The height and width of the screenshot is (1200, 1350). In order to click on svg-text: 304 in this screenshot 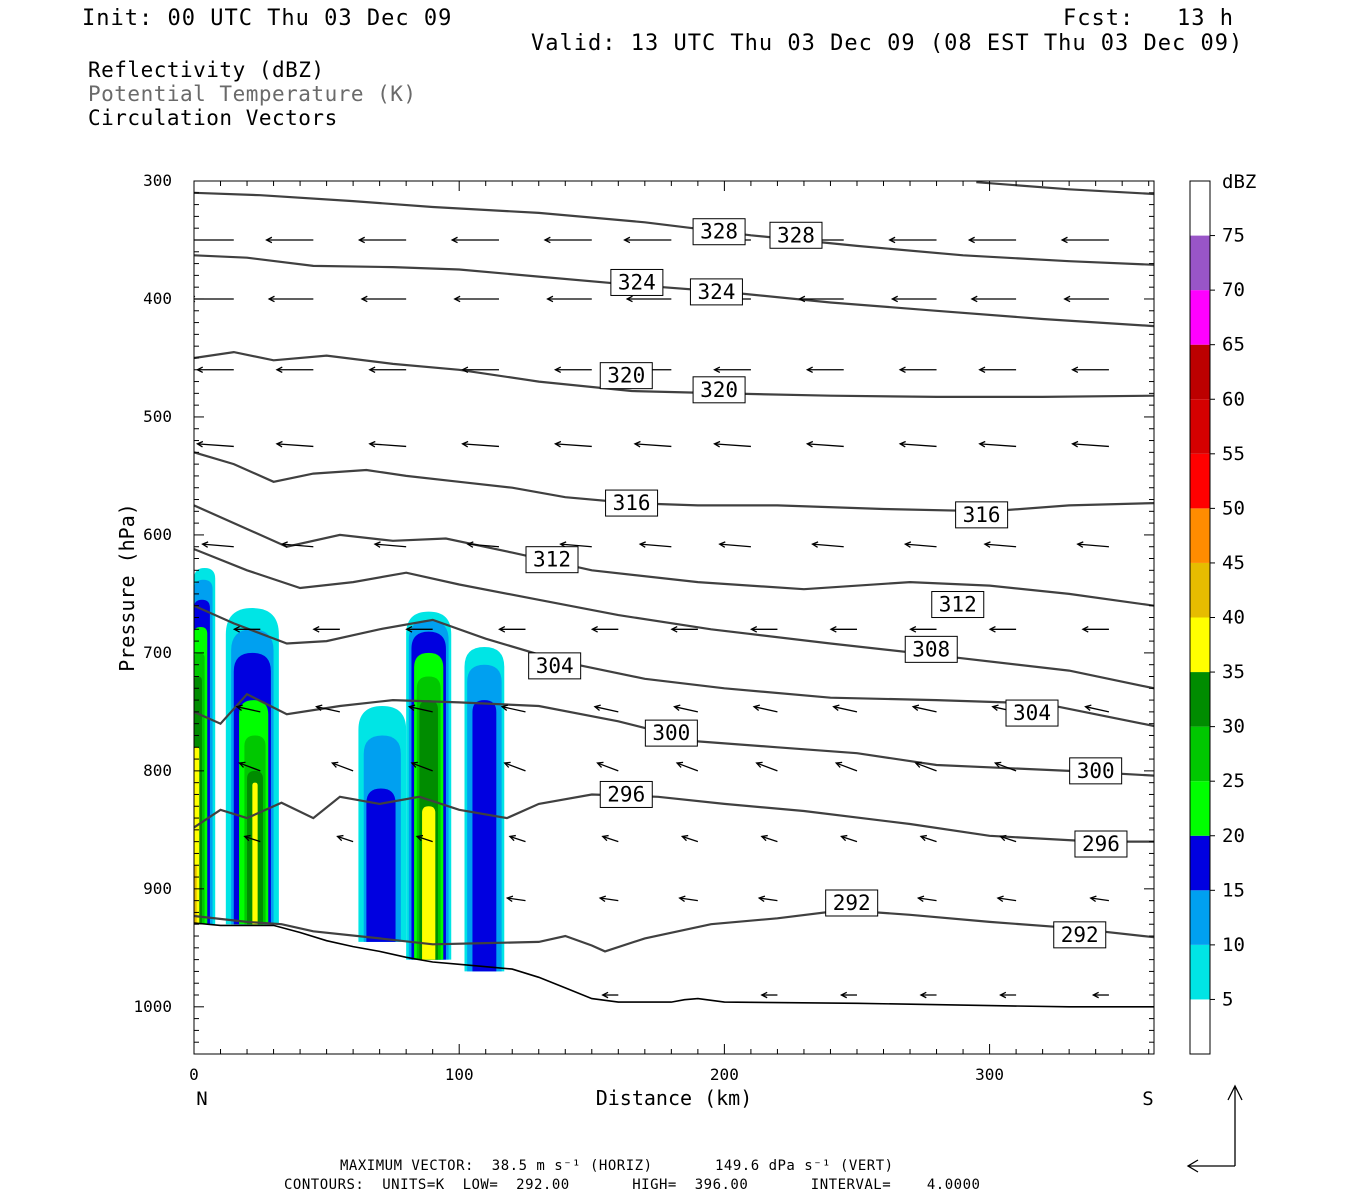, I will do `click(1032, 713)`.